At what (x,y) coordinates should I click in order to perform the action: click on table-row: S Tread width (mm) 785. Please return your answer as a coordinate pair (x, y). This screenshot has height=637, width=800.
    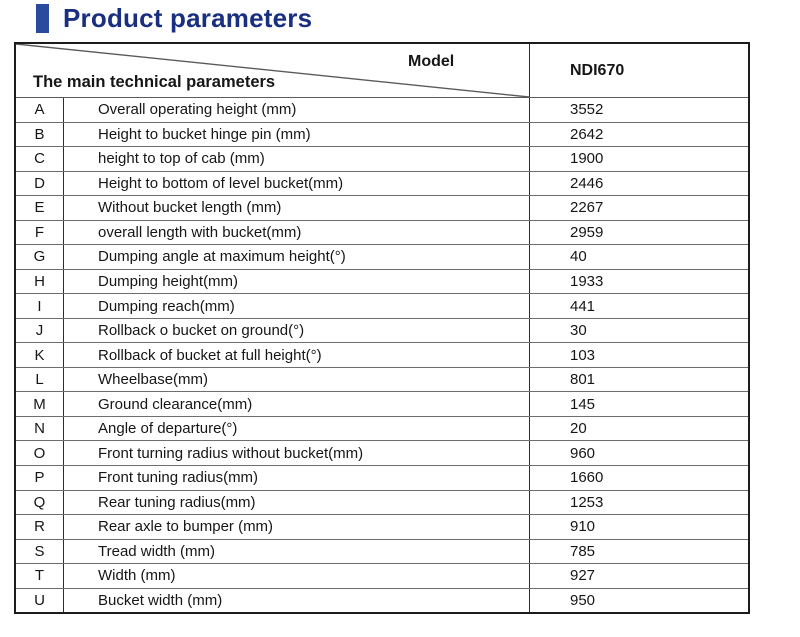
    Looking at the image, I should click on (382, 551).